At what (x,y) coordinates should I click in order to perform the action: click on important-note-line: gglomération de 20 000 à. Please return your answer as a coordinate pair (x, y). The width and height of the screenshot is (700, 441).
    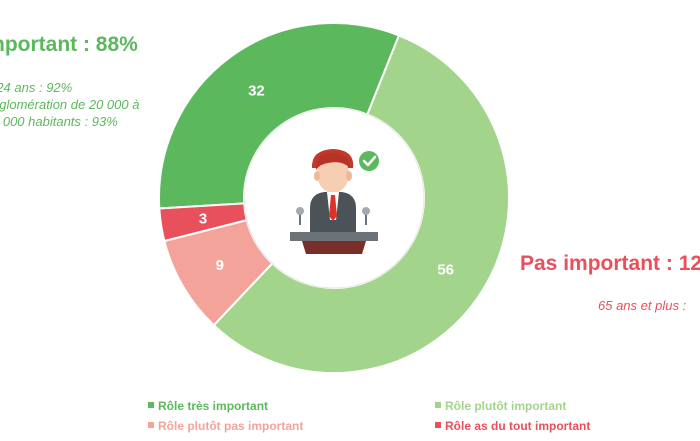
    Looking at the image, I should click on (70, 104).